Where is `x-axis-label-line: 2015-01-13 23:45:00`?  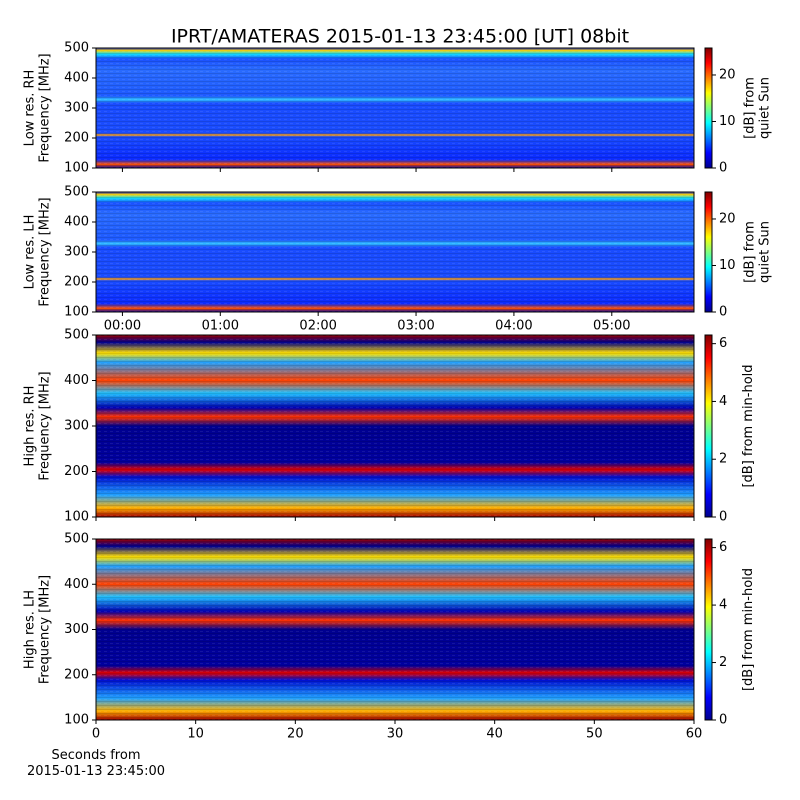 x-axis-label-line: 2015-01-13 23:45:00 is located at coordinates (96, 771).